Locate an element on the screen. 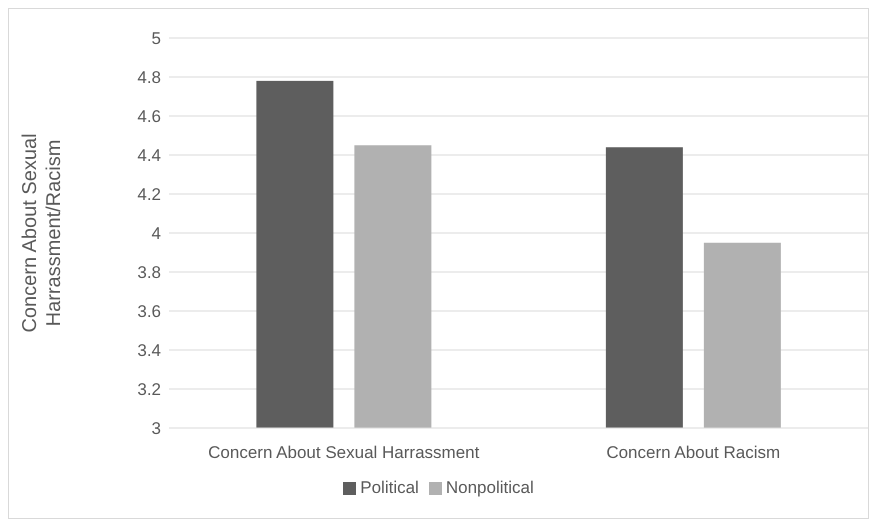  y-tick-label: 3.4 is located at coordinates (149, 350).